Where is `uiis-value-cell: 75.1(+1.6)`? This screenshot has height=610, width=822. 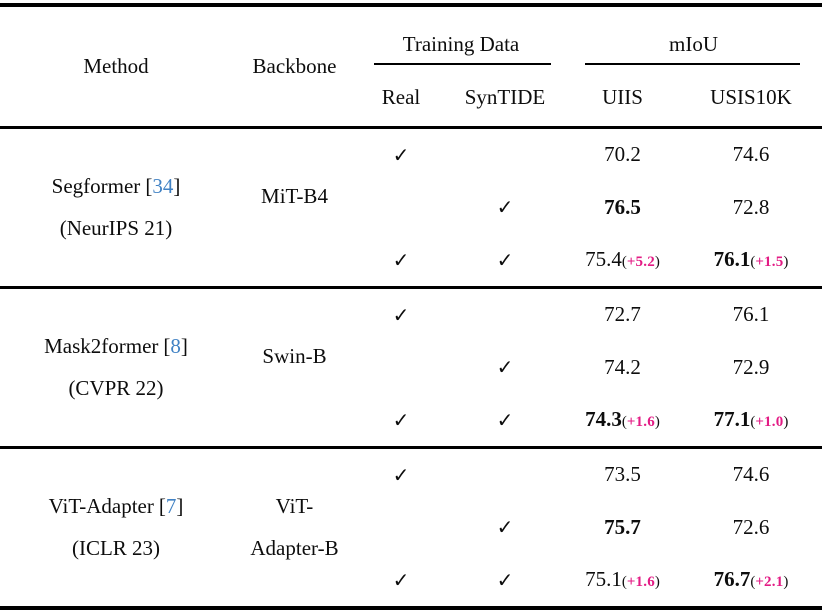
uiis-value-cell: 75.1(+1.6) is located at coordinates (622, 579).